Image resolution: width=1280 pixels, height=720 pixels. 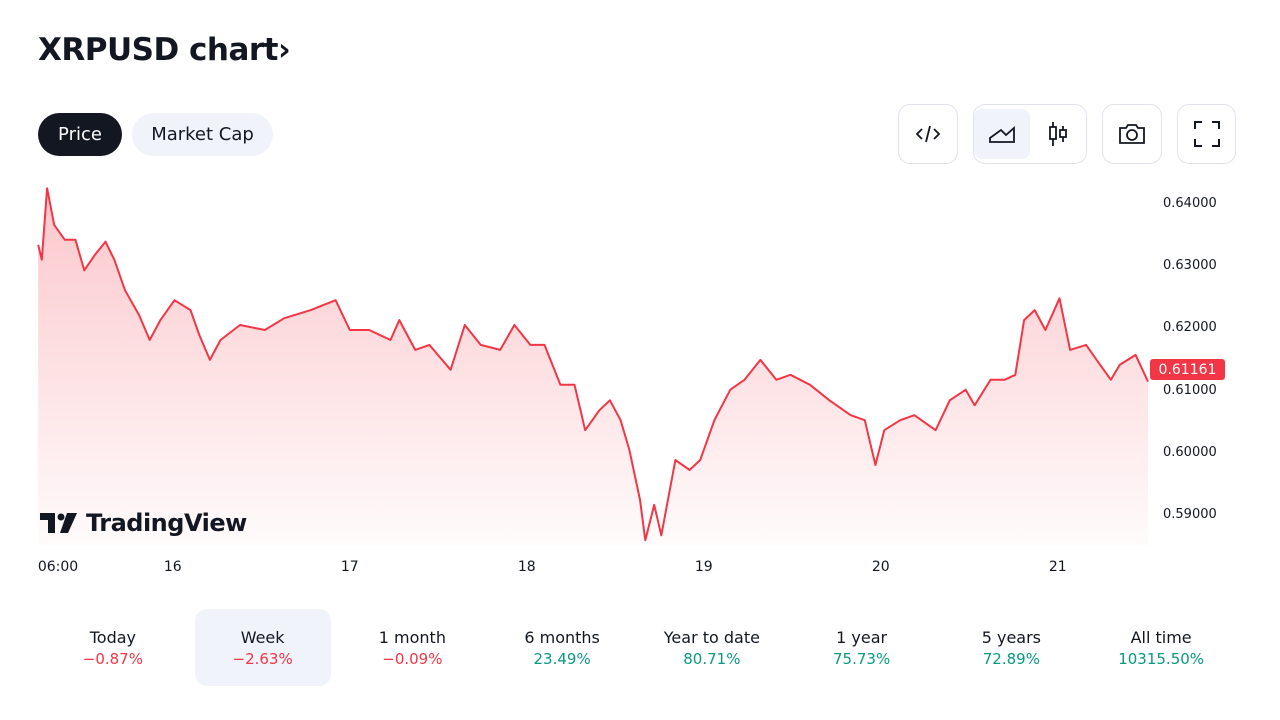 What do you see at coordinates (703, 567) in the screenshot?
I see `x-tick-label: 19` at bounding box center [703, 567].